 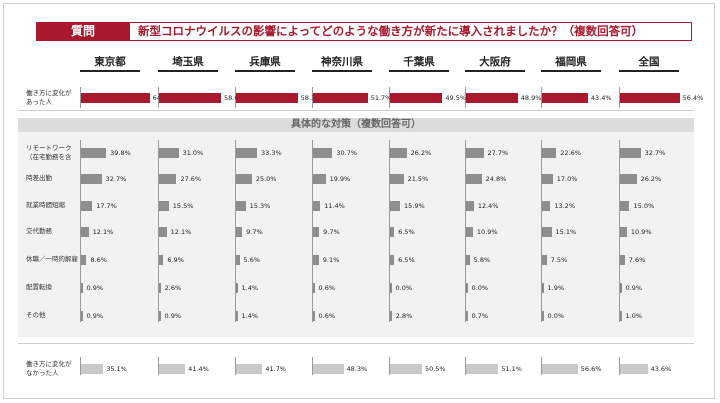 What do you see at coordinates (198, 369) in the screenshot?
I see `data-label: 41.4%` at bounding box center [198, 369].